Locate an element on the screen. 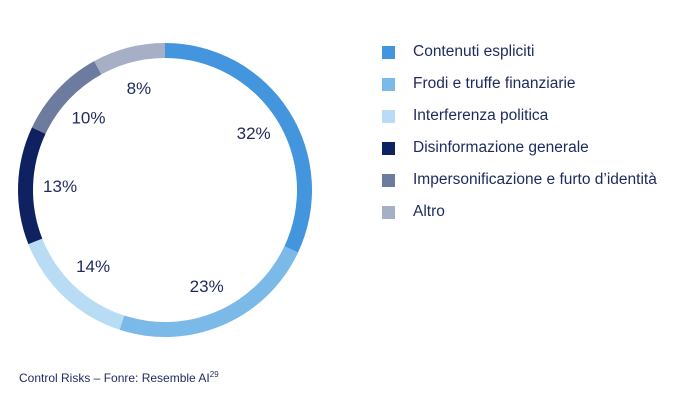 The image size is (700, 409). slice-label-impersonificazione: 10% is located at coordinates (88, 118).